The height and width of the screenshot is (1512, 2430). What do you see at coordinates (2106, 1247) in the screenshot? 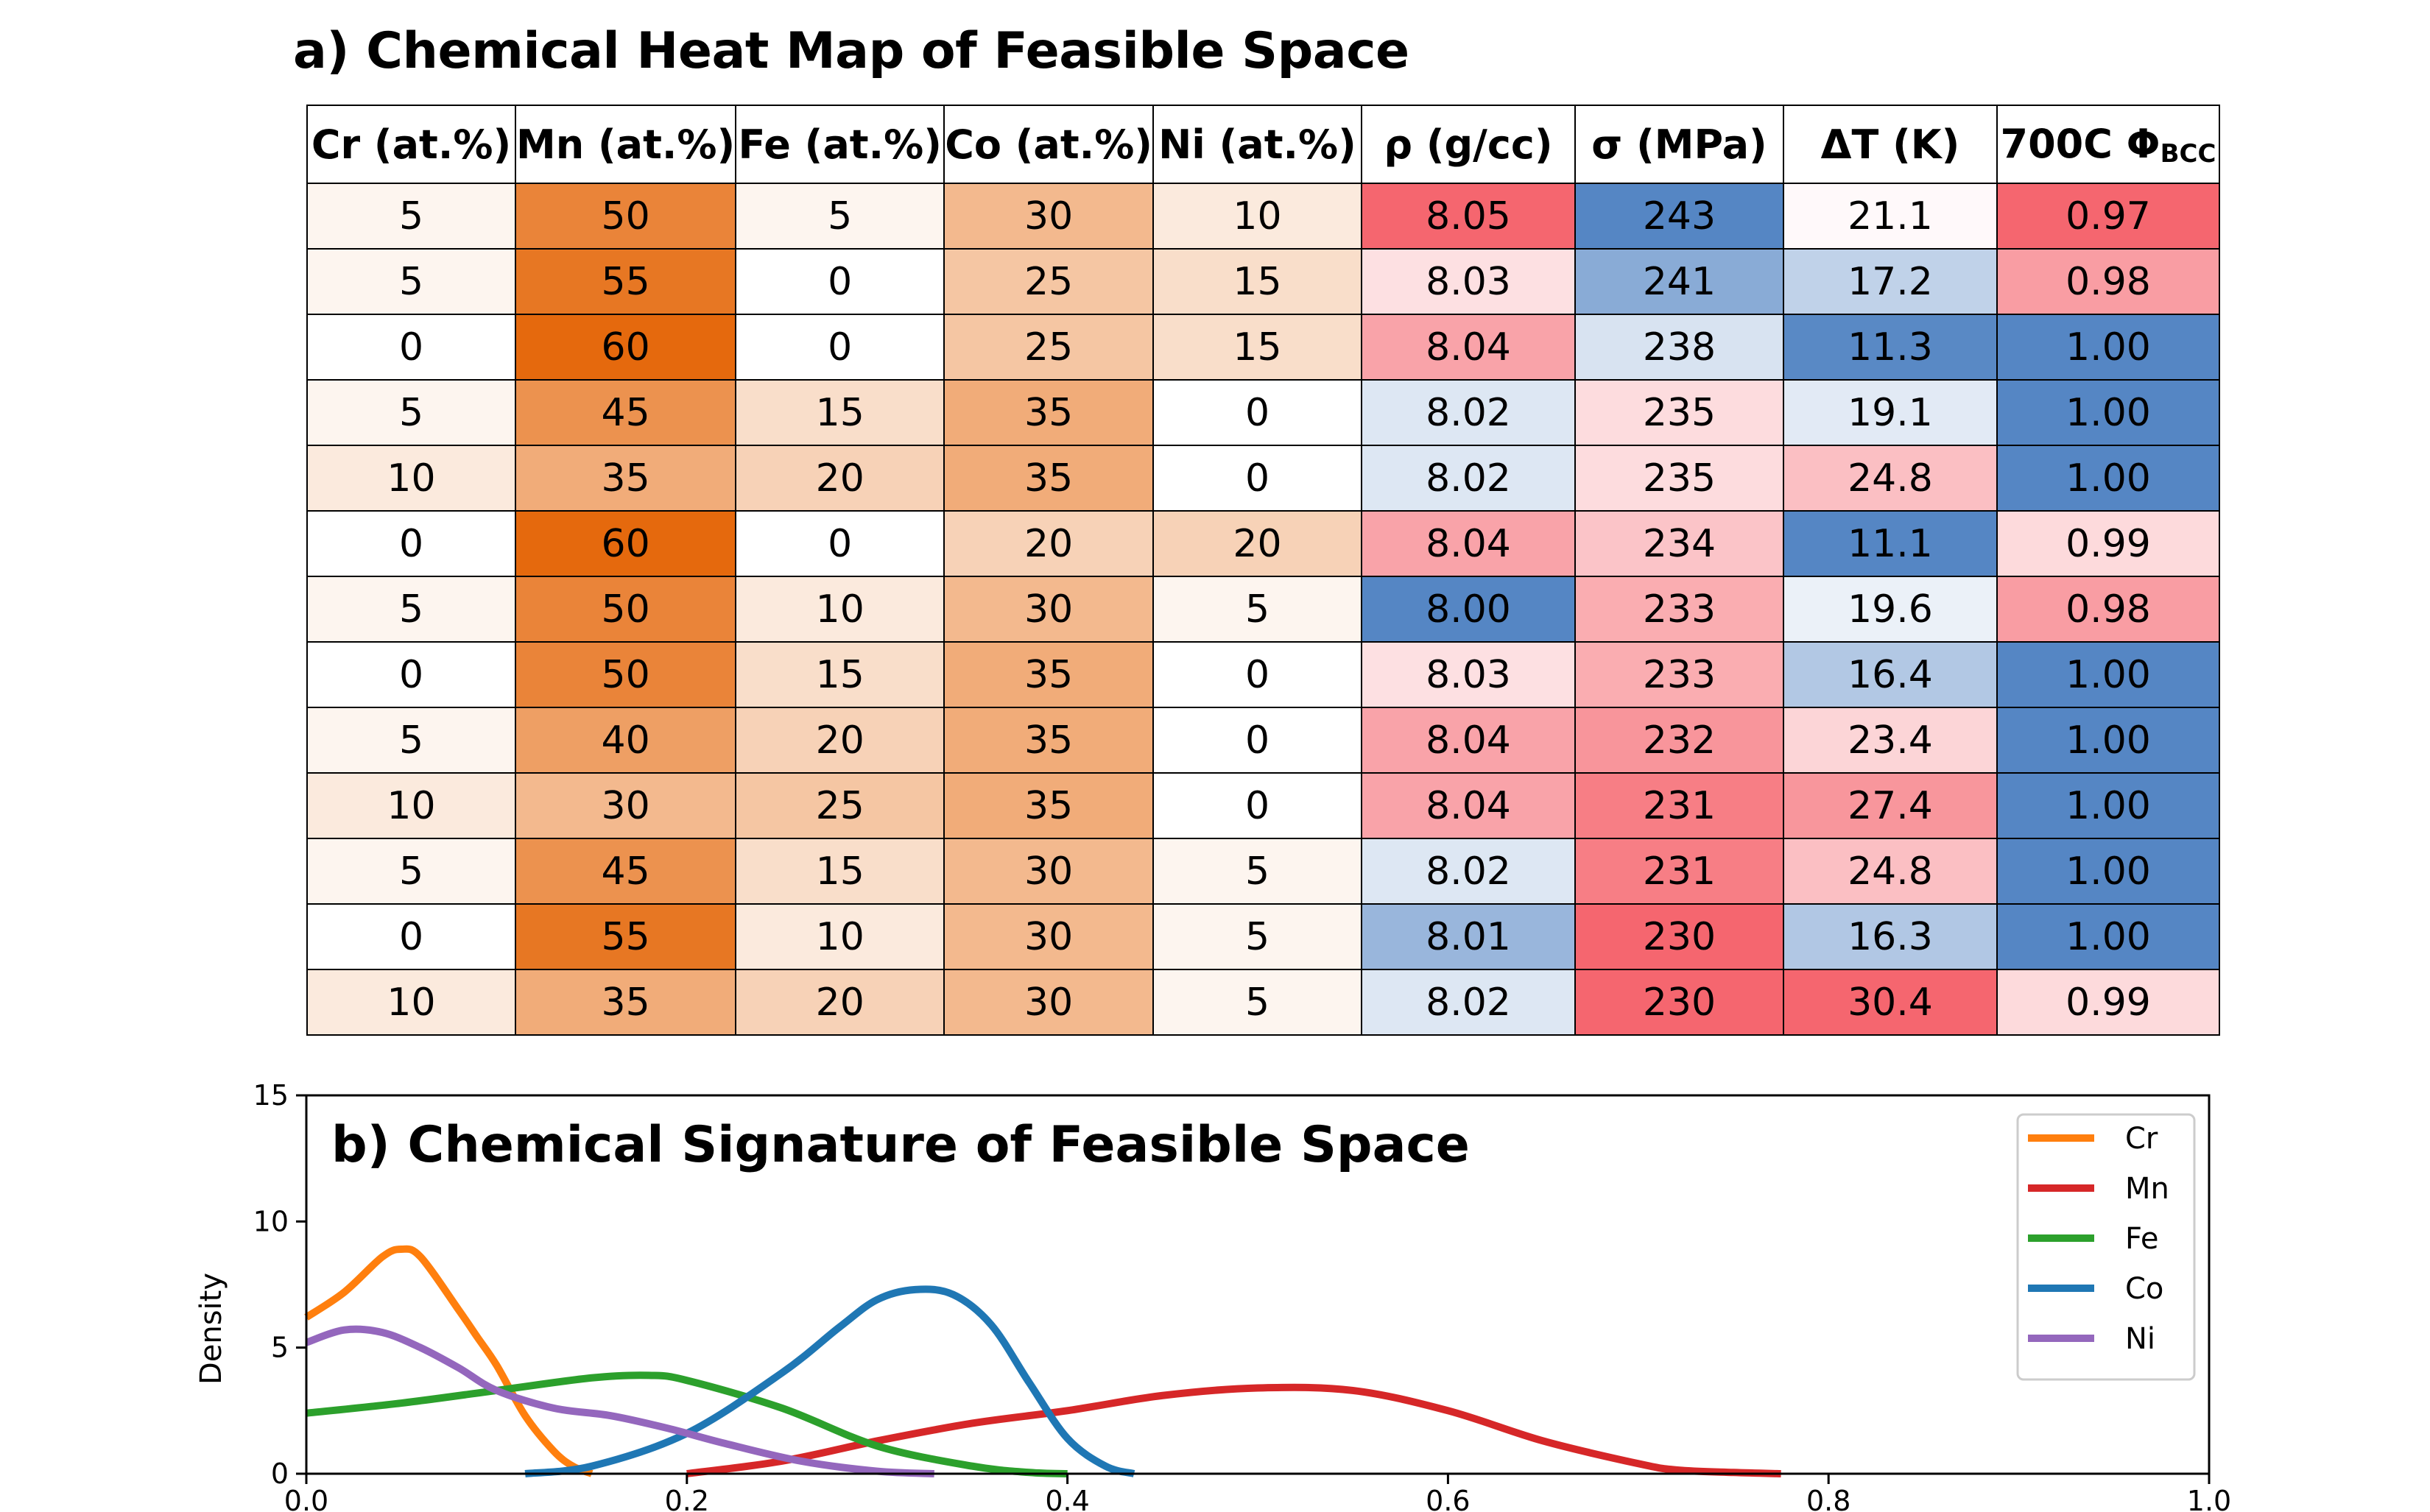
I see `legend: Cr Mn Fe Co Ni` at bounding box center [2106, 1247].